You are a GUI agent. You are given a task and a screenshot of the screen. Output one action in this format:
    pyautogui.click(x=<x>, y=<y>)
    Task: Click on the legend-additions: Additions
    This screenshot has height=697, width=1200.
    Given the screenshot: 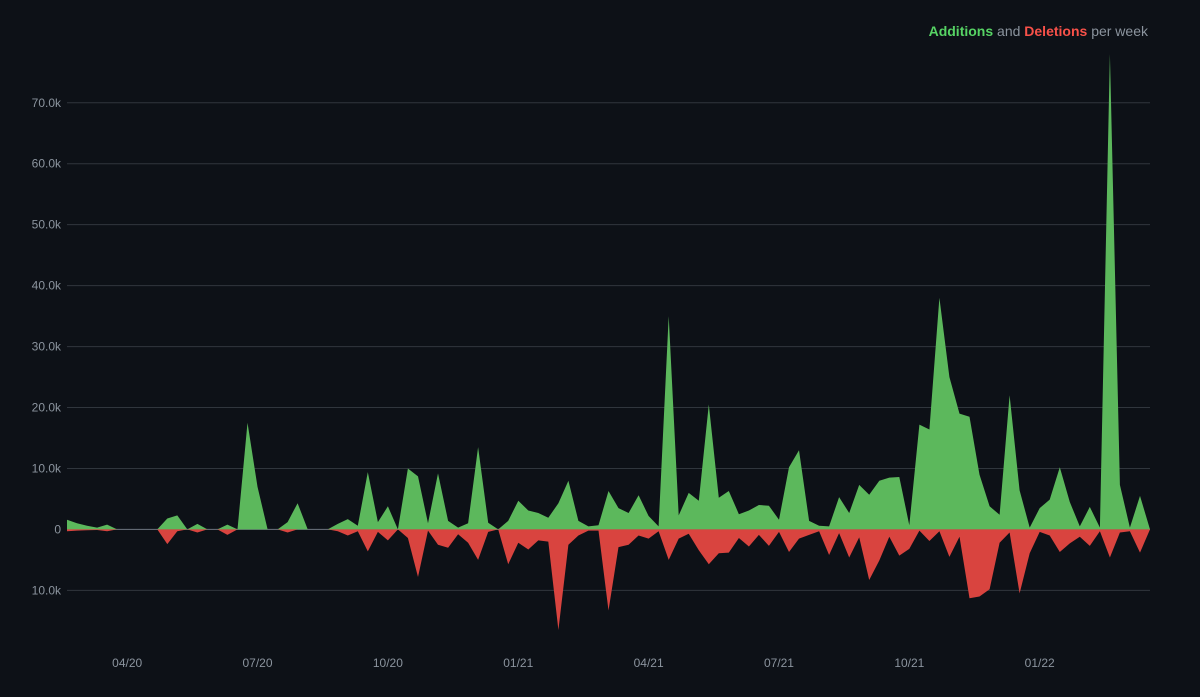 What is the action you would take?
    pyautogui.click(x=961, y=31)
    